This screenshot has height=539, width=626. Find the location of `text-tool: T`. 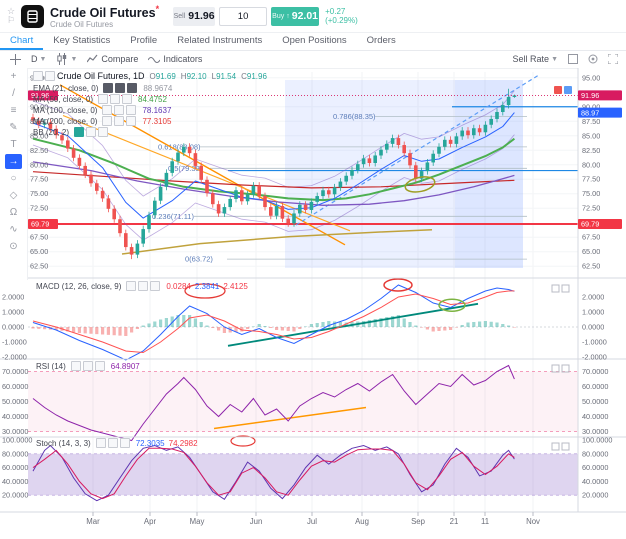

text-tool: T is located at coordinates (13, 144).